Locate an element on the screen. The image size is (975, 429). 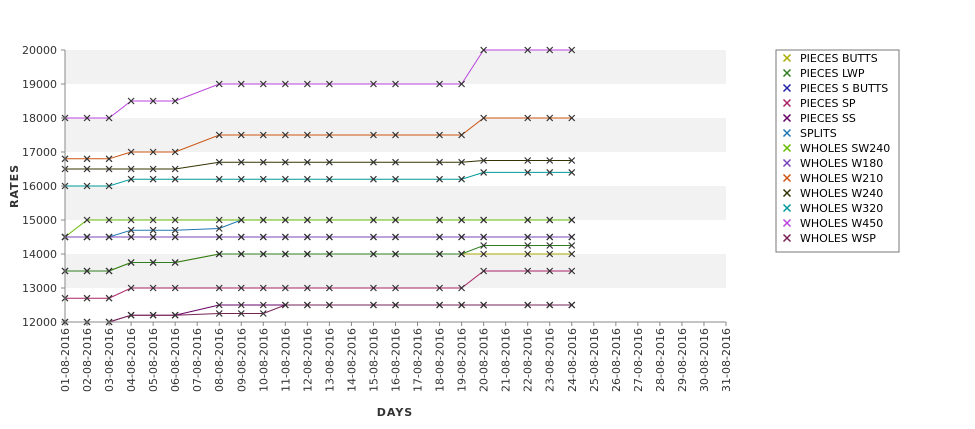
legend-item-wholes-w320: WHOLES W320 is located at coordinates (832, 208).